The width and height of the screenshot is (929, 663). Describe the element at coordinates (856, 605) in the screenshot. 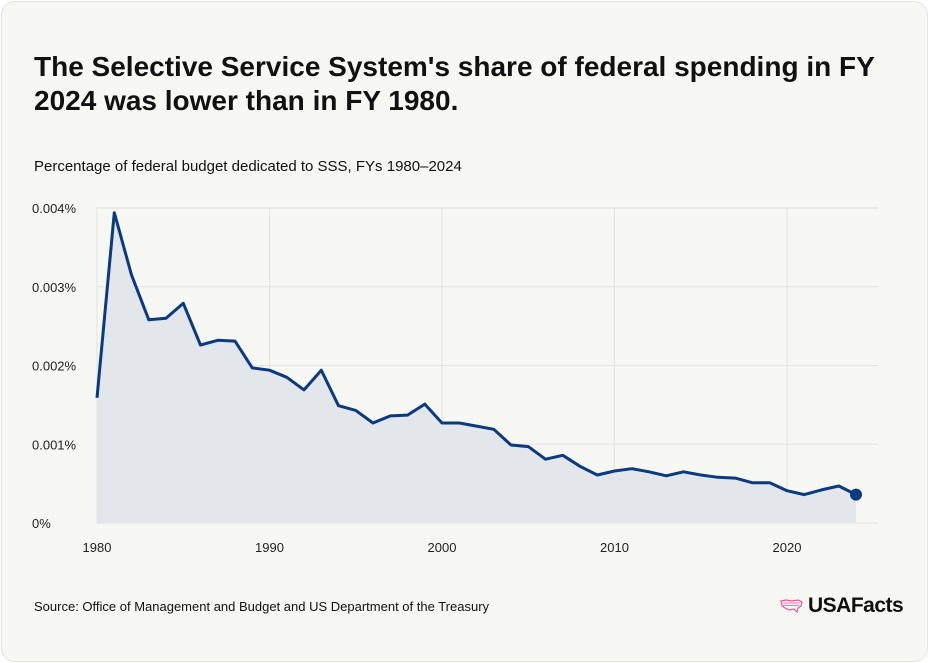

I see `logo-text: USAFacts` at that location.